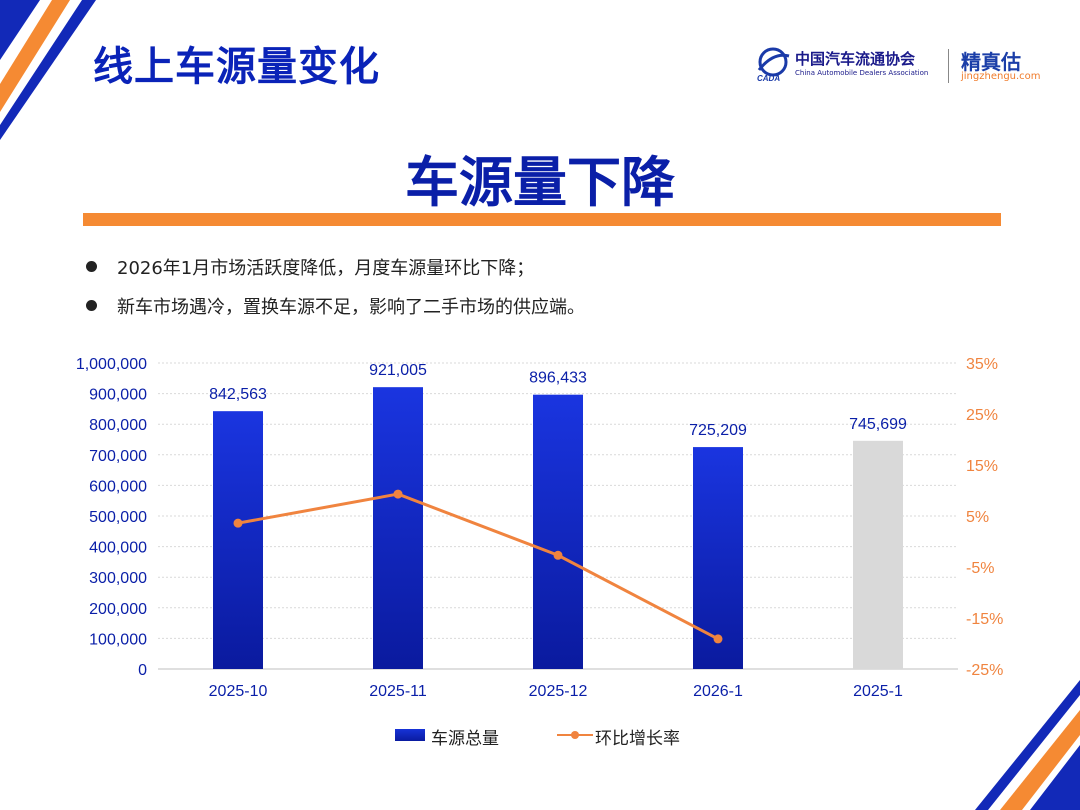 The width and height of the screenshot is (1080, 810). I want to click on y-left-tick-label: 300,000, so click(118, 578).